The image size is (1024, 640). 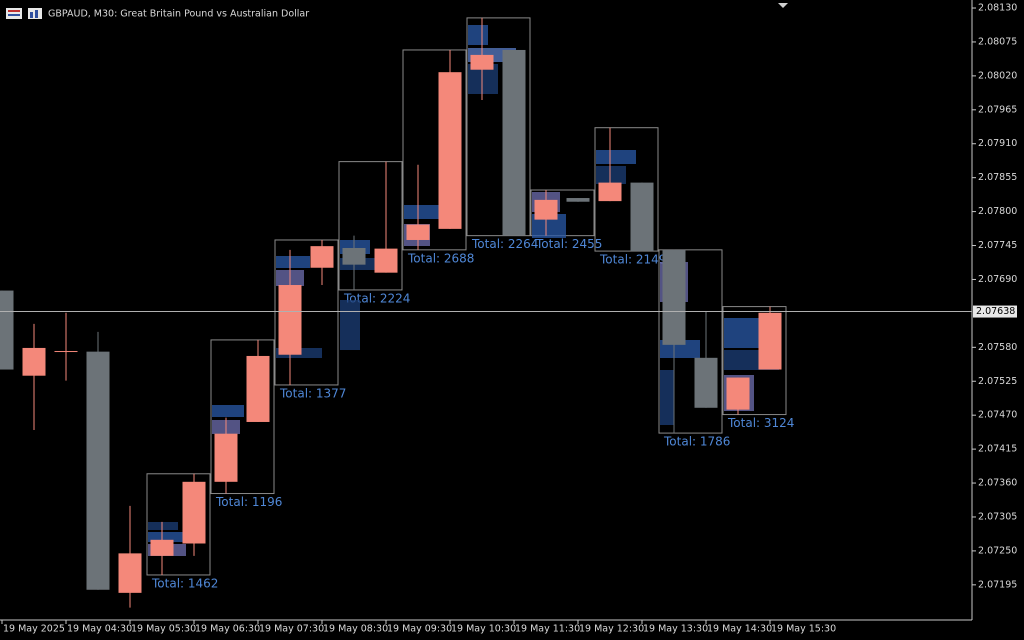 I want to click on x-tick-label: 19 May 10:30, so click(x=483, y=629).